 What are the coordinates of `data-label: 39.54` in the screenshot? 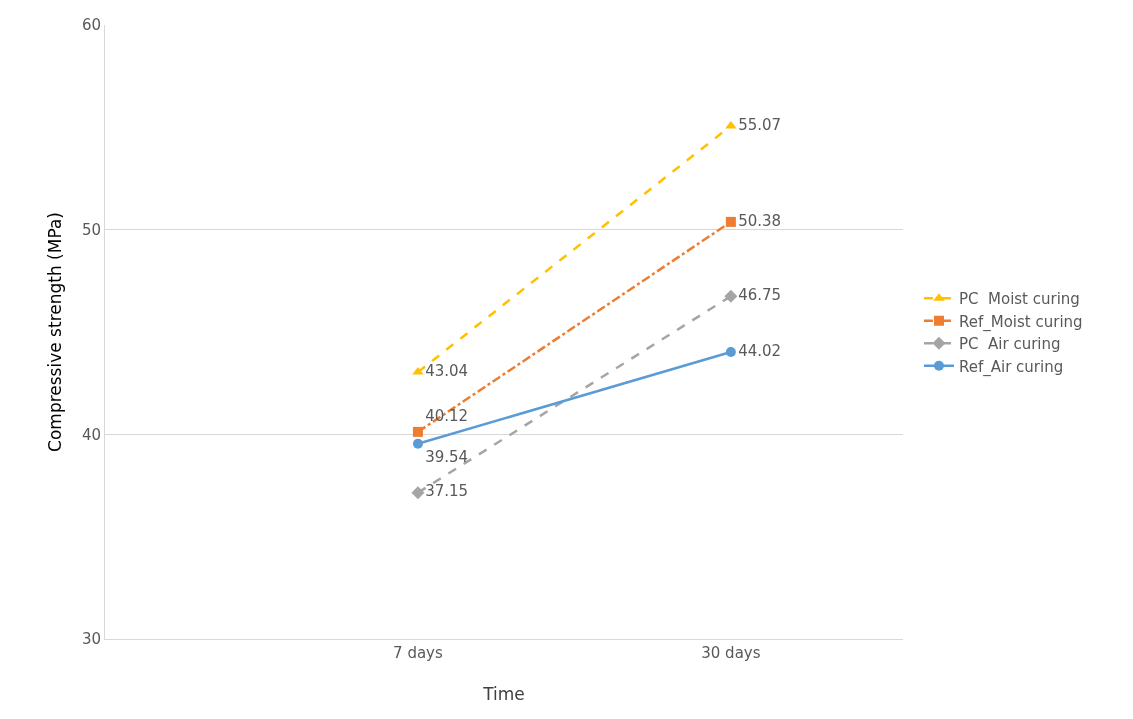 It's located at (447, 457).